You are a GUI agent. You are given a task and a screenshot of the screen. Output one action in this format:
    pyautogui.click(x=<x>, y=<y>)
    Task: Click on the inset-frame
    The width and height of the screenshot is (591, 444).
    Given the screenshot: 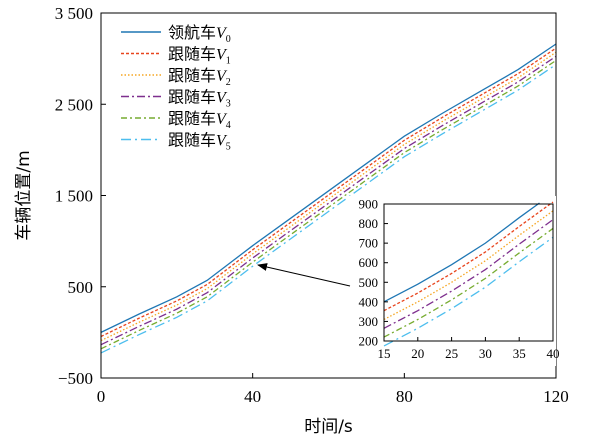 What is the action you would take?
    pyautogui.click(x=468, y=272)
    